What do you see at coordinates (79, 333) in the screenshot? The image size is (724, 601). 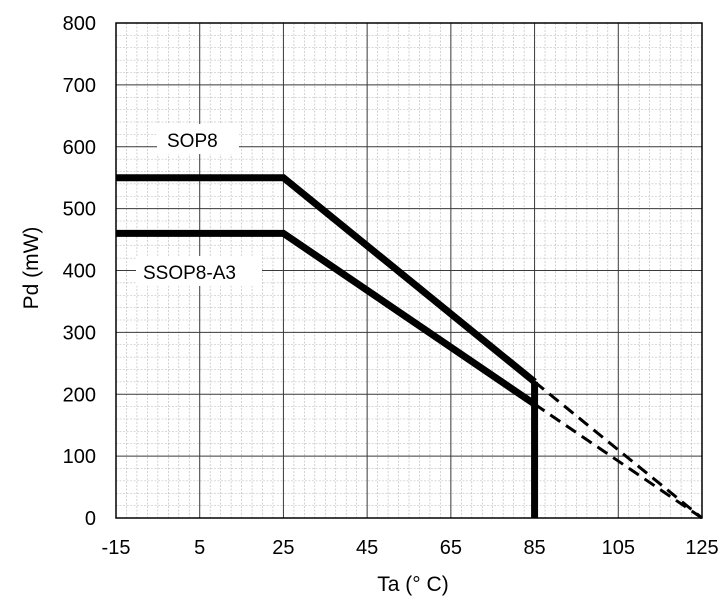 I see `y-tick-label: 300` at bounding box center [79, 333].